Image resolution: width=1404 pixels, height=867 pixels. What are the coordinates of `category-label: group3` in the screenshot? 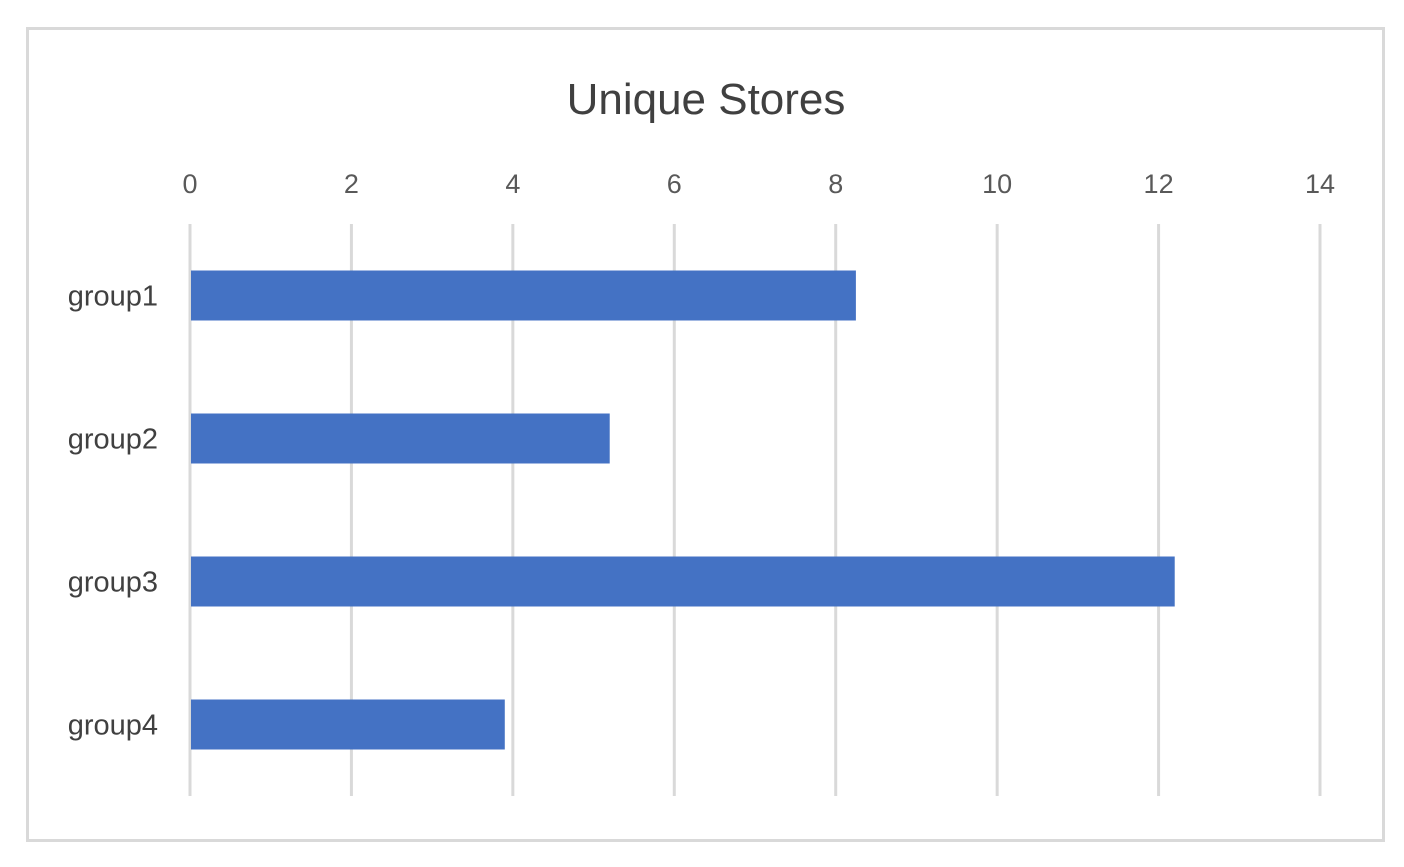 It's located at (113, 583).